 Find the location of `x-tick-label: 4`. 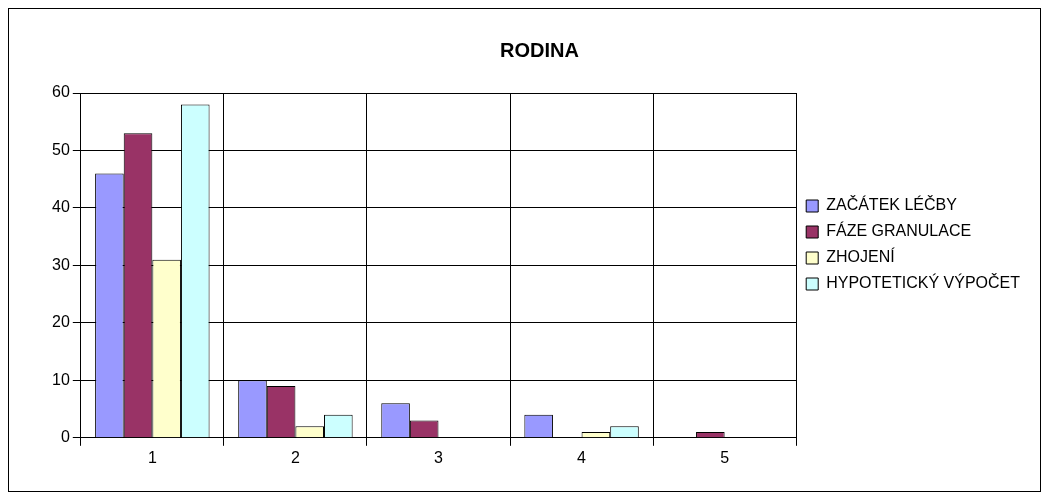

x-tick-label: 4 is located at coordinates (582, 457).